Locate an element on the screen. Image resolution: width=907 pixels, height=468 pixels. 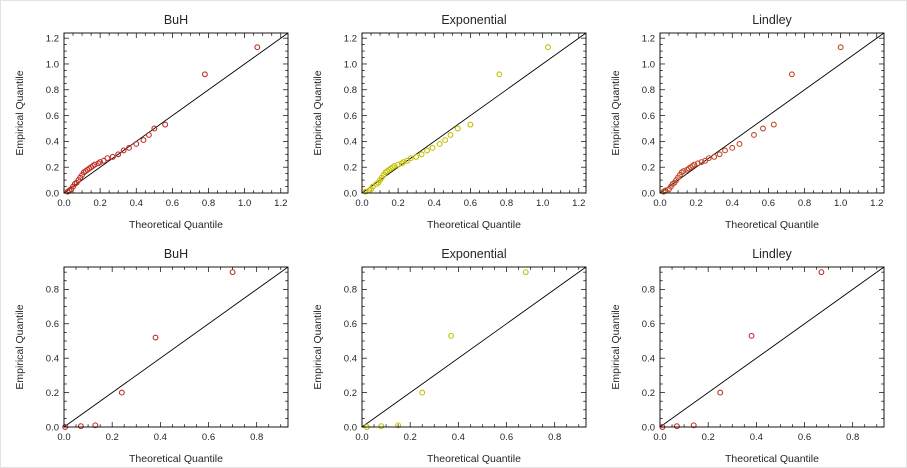
frame-ticks is located at coordinates (175, 113).